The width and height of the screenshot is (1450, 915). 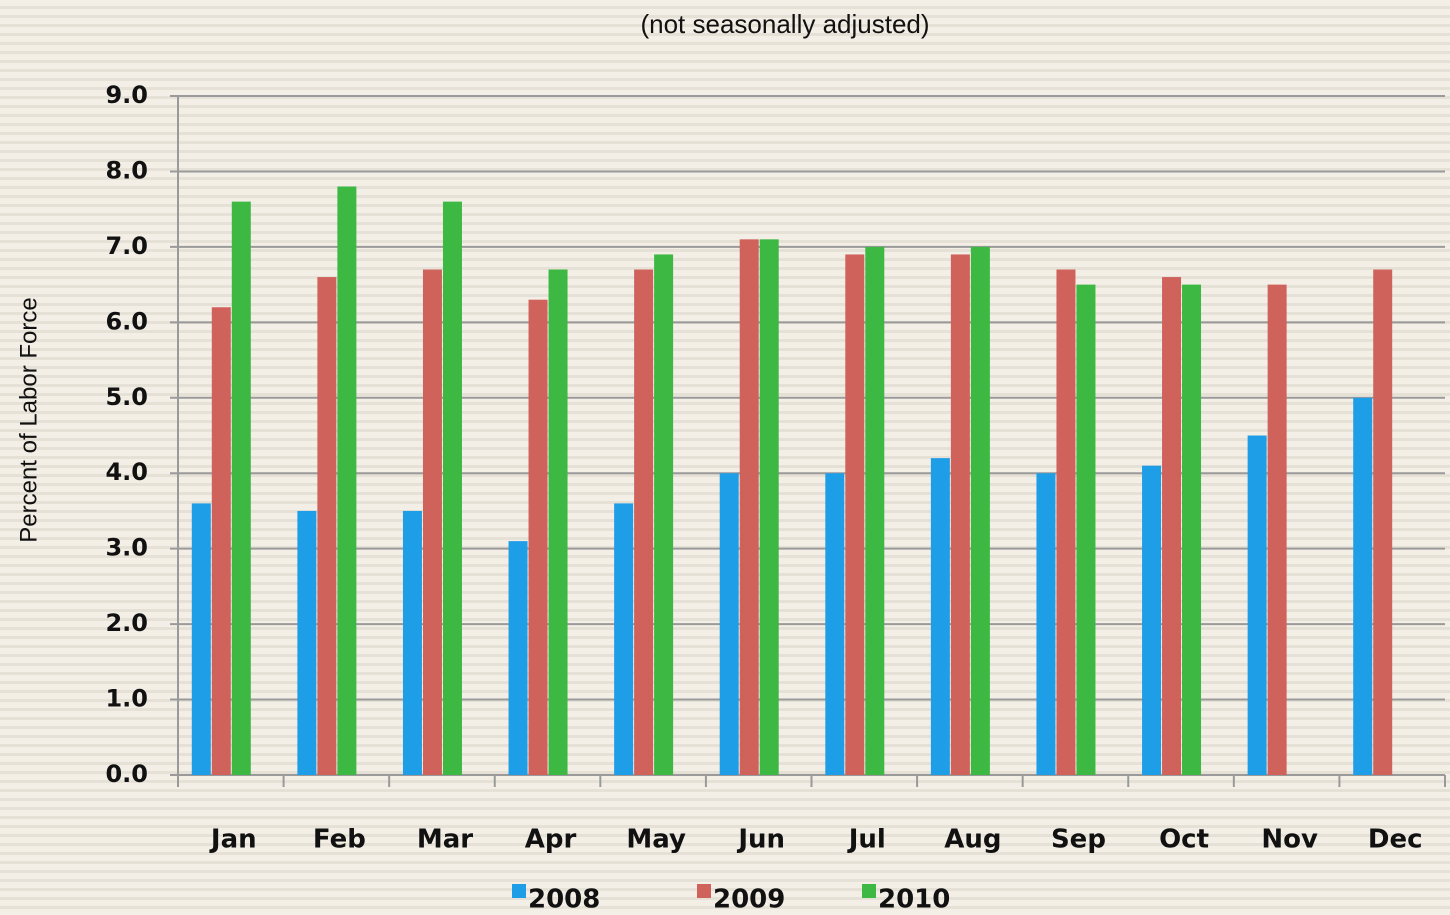 What do you see at coordinates (126, 246) in the screenshot?
I see `y-tick-label: 7.0` at bounding box center [126, 246].